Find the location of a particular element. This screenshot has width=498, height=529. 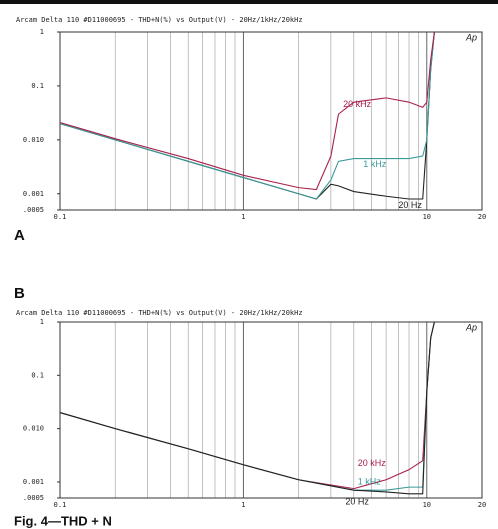

panel-label: A is located at coordinates (19, 235).